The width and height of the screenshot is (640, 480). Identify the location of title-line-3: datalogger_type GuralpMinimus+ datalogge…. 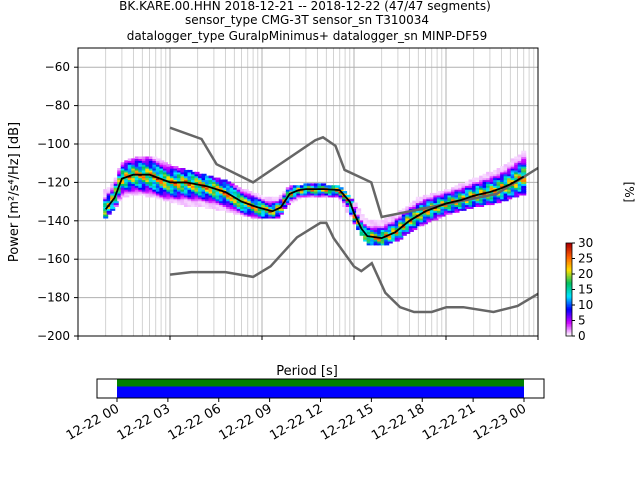
(307, 36).